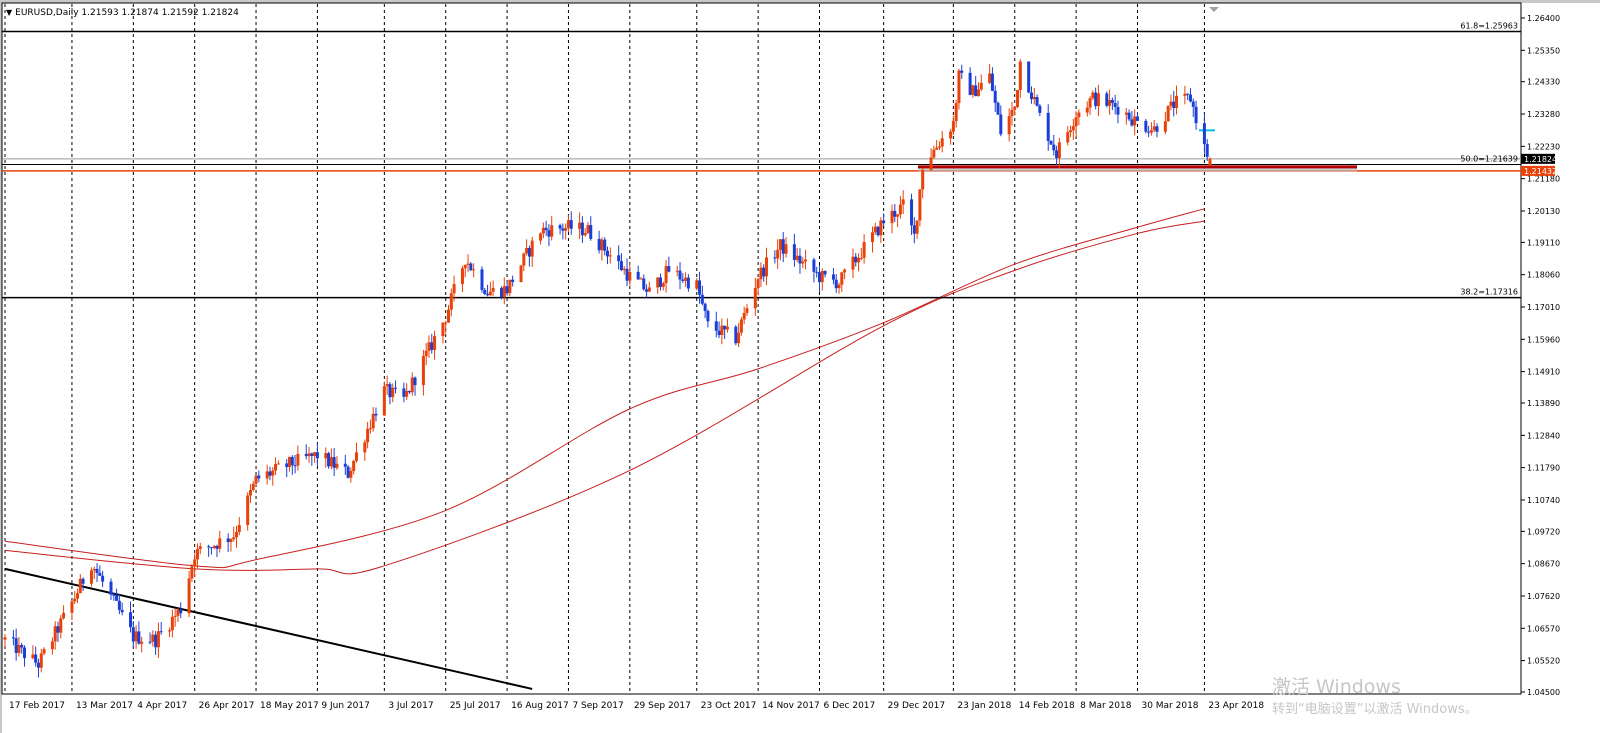  What do you see at coordinates (1543, 50) in the screenshot?
I see `price-tick-label: 1.25350` at bounding box center [1543, 50].